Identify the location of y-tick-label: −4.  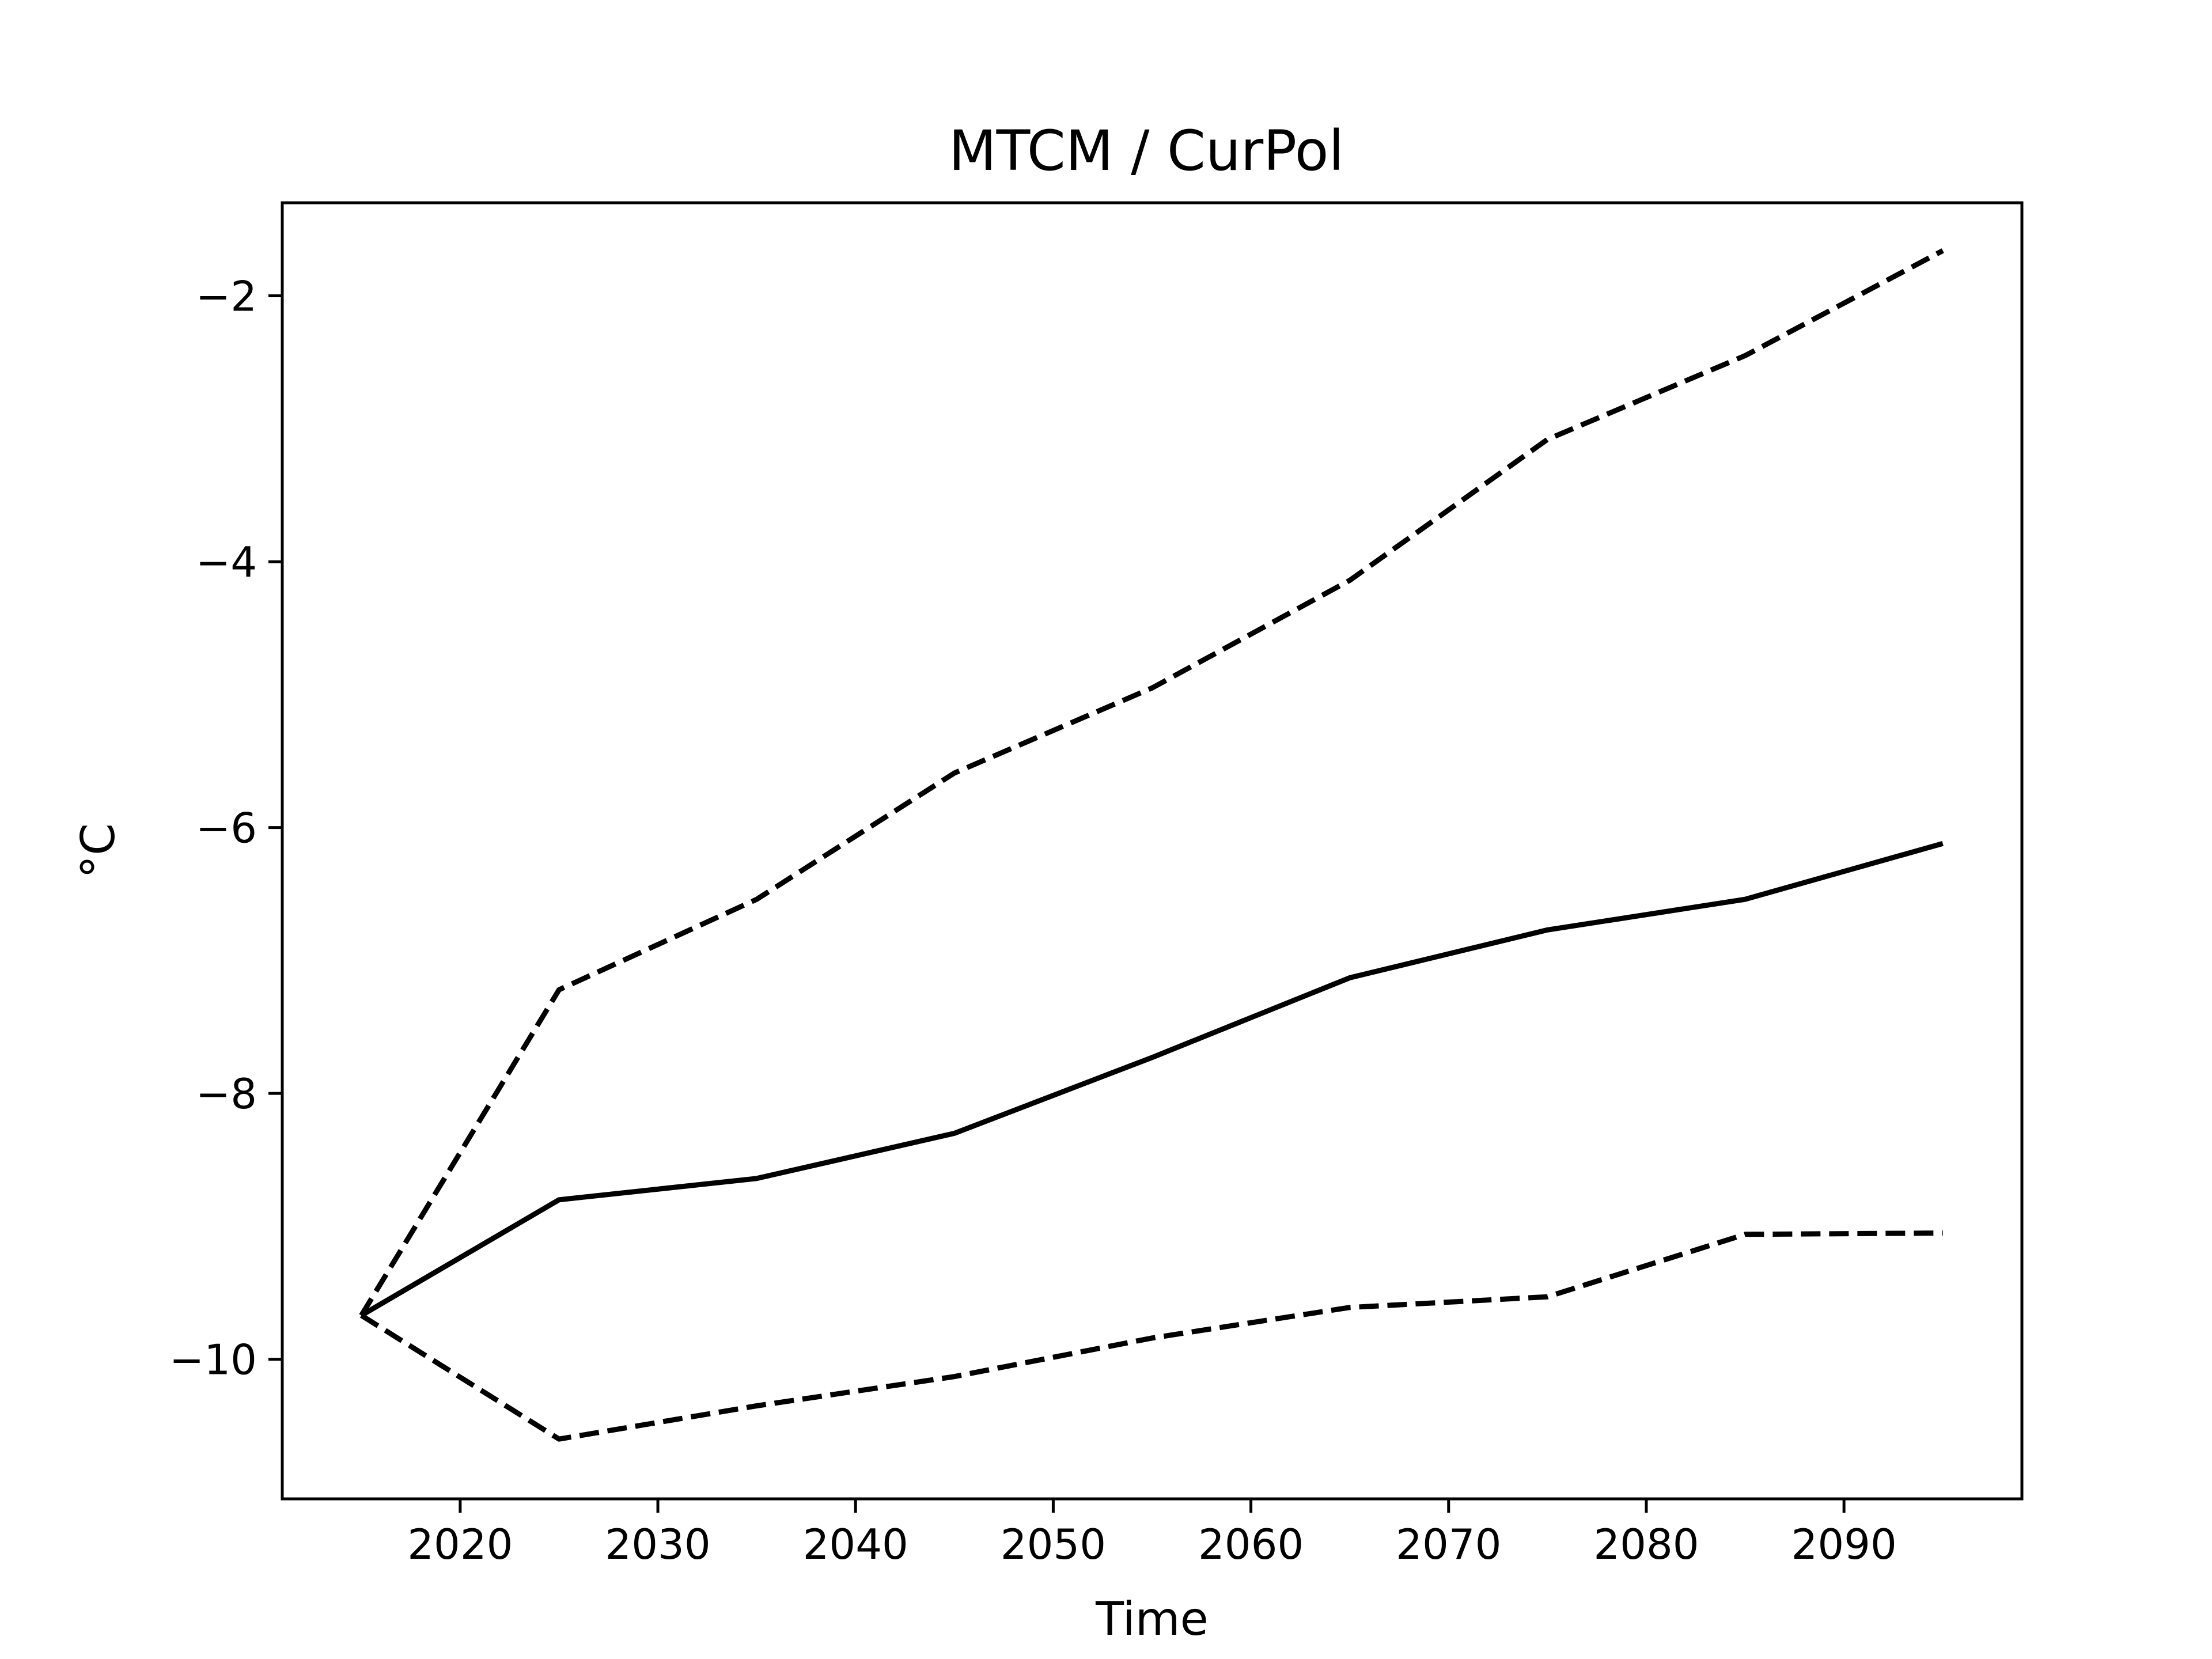
(226, 562).